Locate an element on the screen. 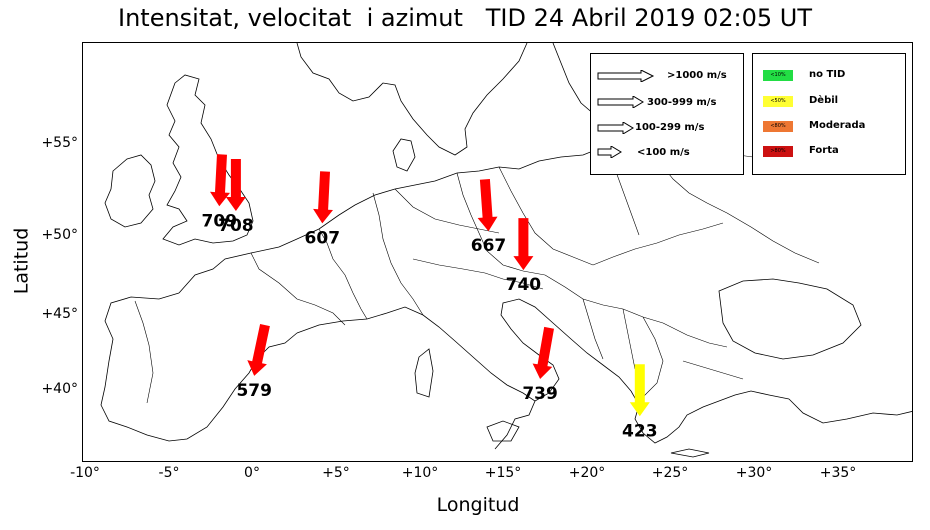 This screenshot has height=530, width=930. tid-velocity-label: 709 is located at coordinates (220, 221).